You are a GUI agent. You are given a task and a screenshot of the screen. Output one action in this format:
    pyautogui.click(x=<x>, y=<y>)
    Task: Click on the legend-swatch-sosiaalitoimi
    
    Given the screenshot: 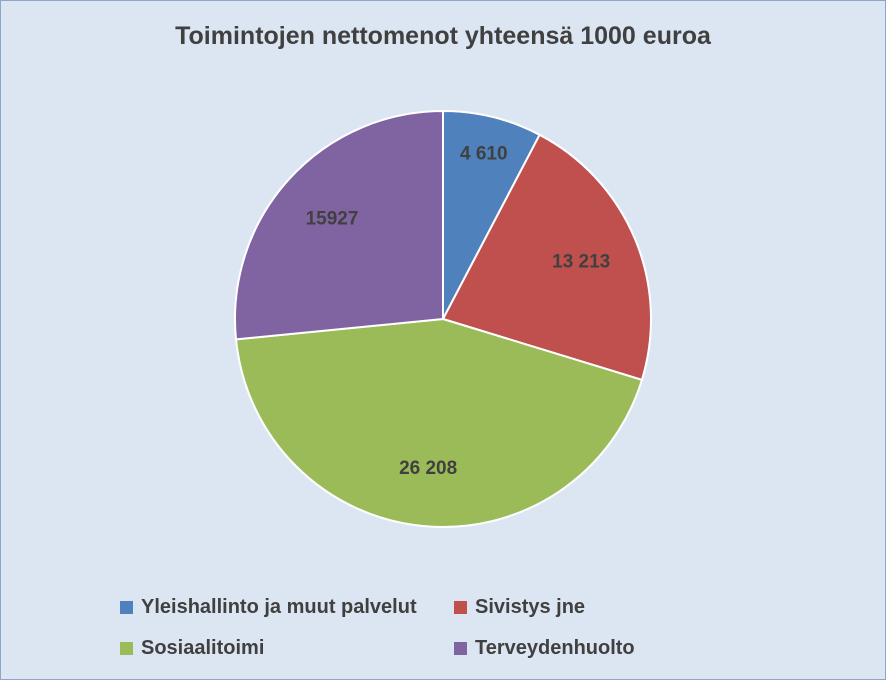 What is the action you would take?
    pyautogui.click(x=126, y=648)
    